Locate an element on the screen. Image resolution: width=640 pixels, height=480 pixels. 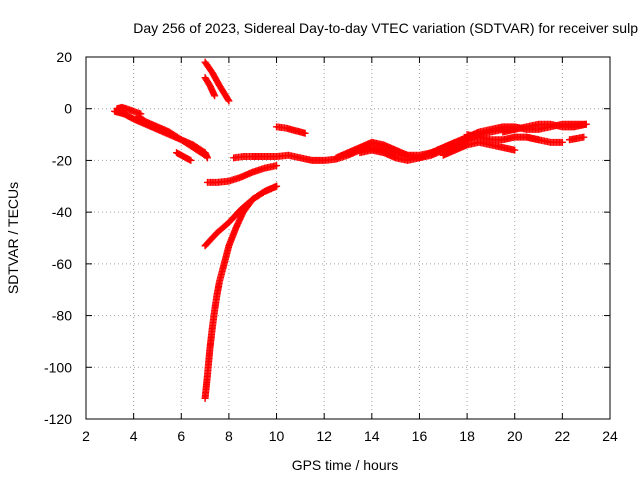
y-tick-label: -60 is located at coordinates (62, 264).